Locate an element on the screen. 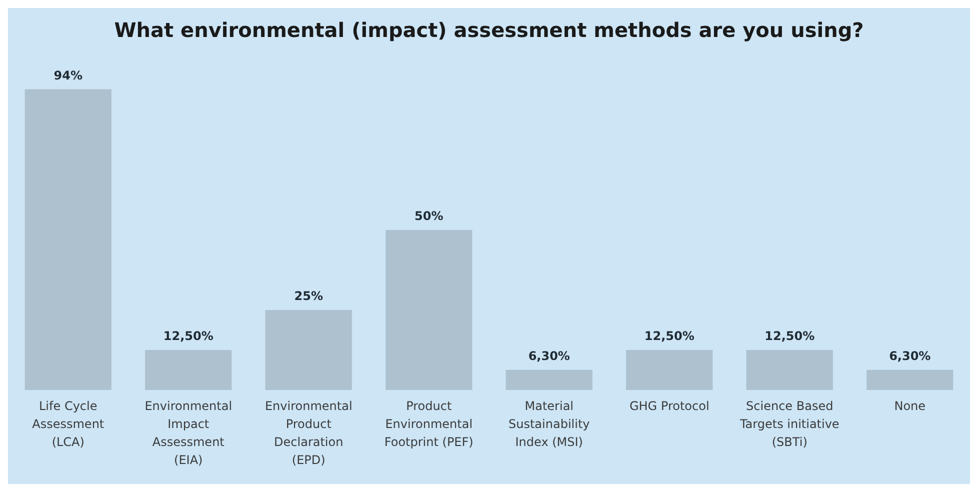  chart-title: What environmental (impact) assessment methods are you using? is located at coordinates (489, 30).